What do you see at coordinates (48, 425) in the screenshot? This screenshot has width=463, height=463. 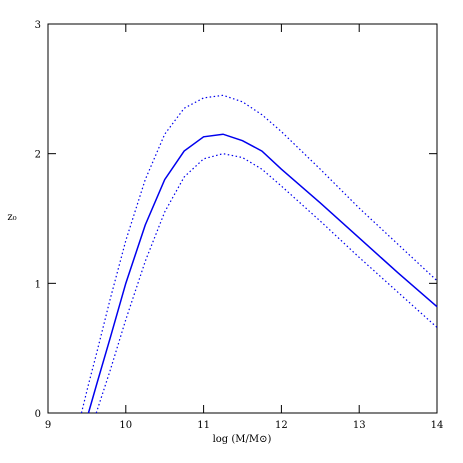 I see `x-tick-label: 9` at bounding box center [48, 425].